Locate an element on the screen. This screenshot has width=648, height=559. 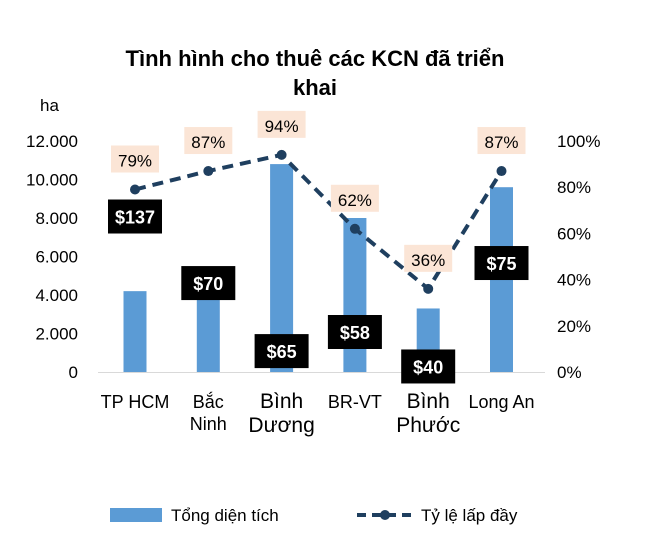
chart-title: Tình hình cho thuê các KCN đã triển khai is located at coordinates (315, 73).